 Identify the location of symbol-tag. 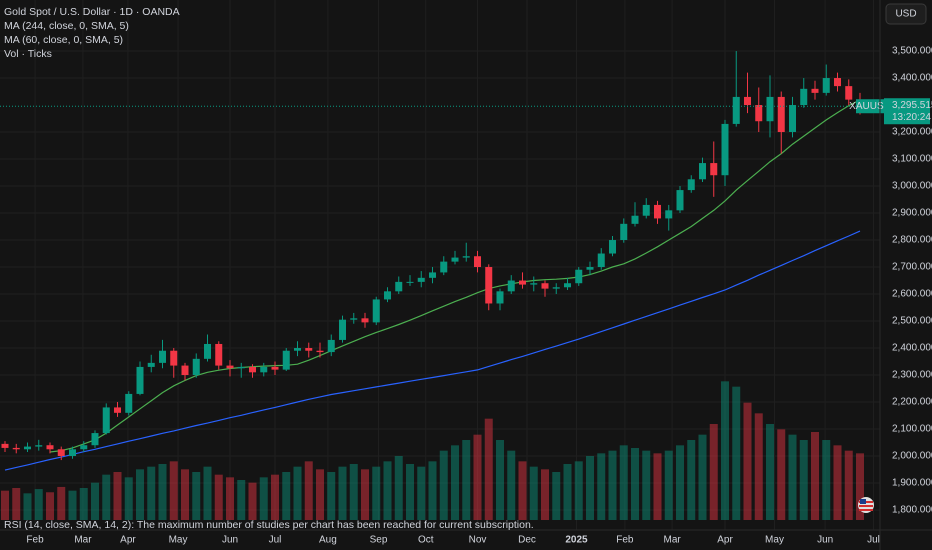
(870, 106).